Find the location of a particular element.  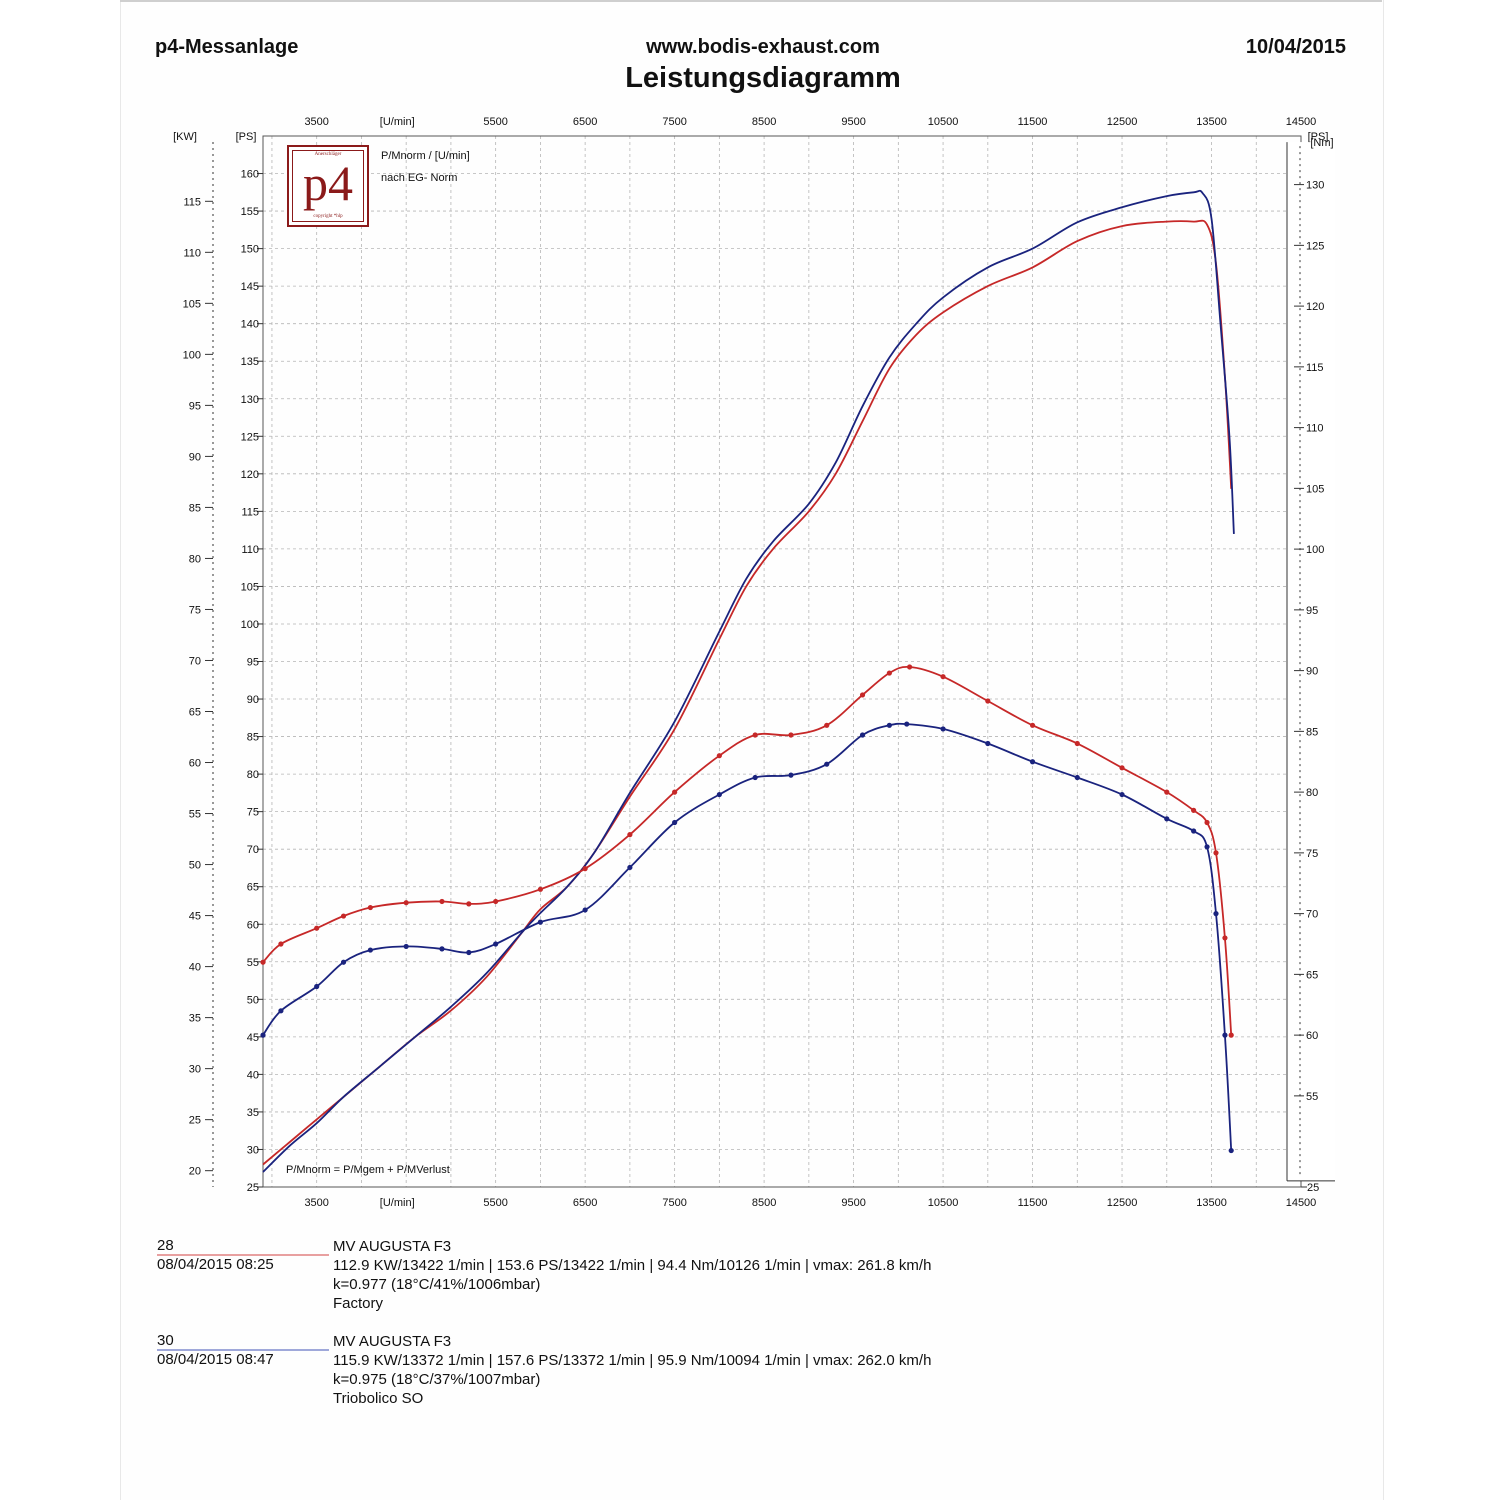

x-tick-label-top: 10500 is located at coordinates (943, 122).